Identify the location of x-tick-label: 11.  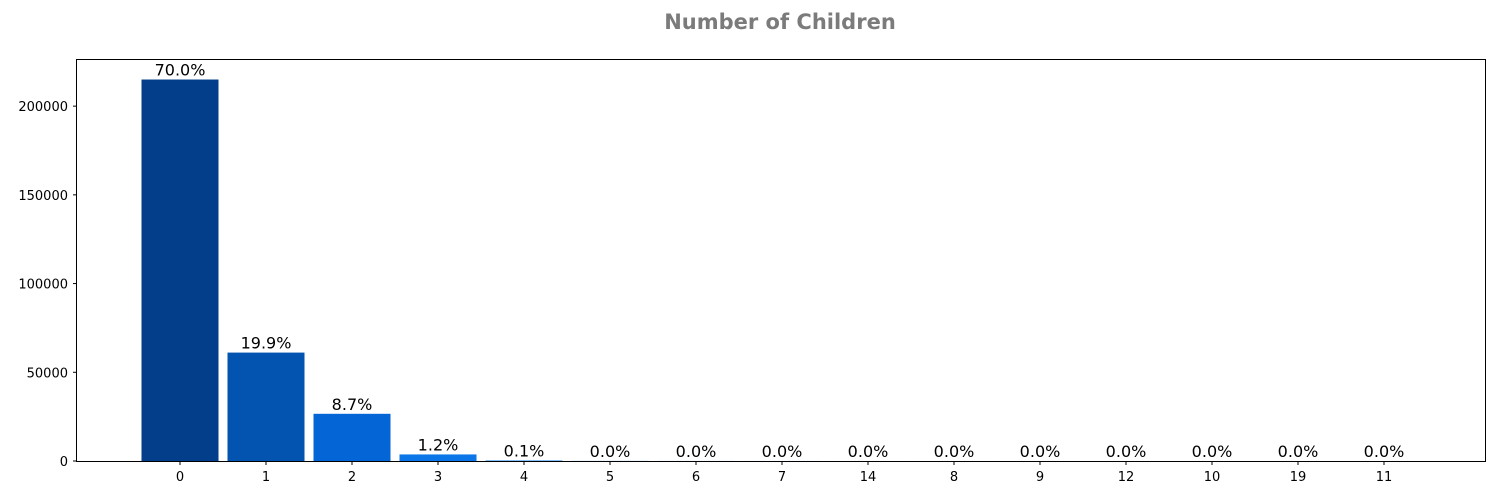
(1384, 477).